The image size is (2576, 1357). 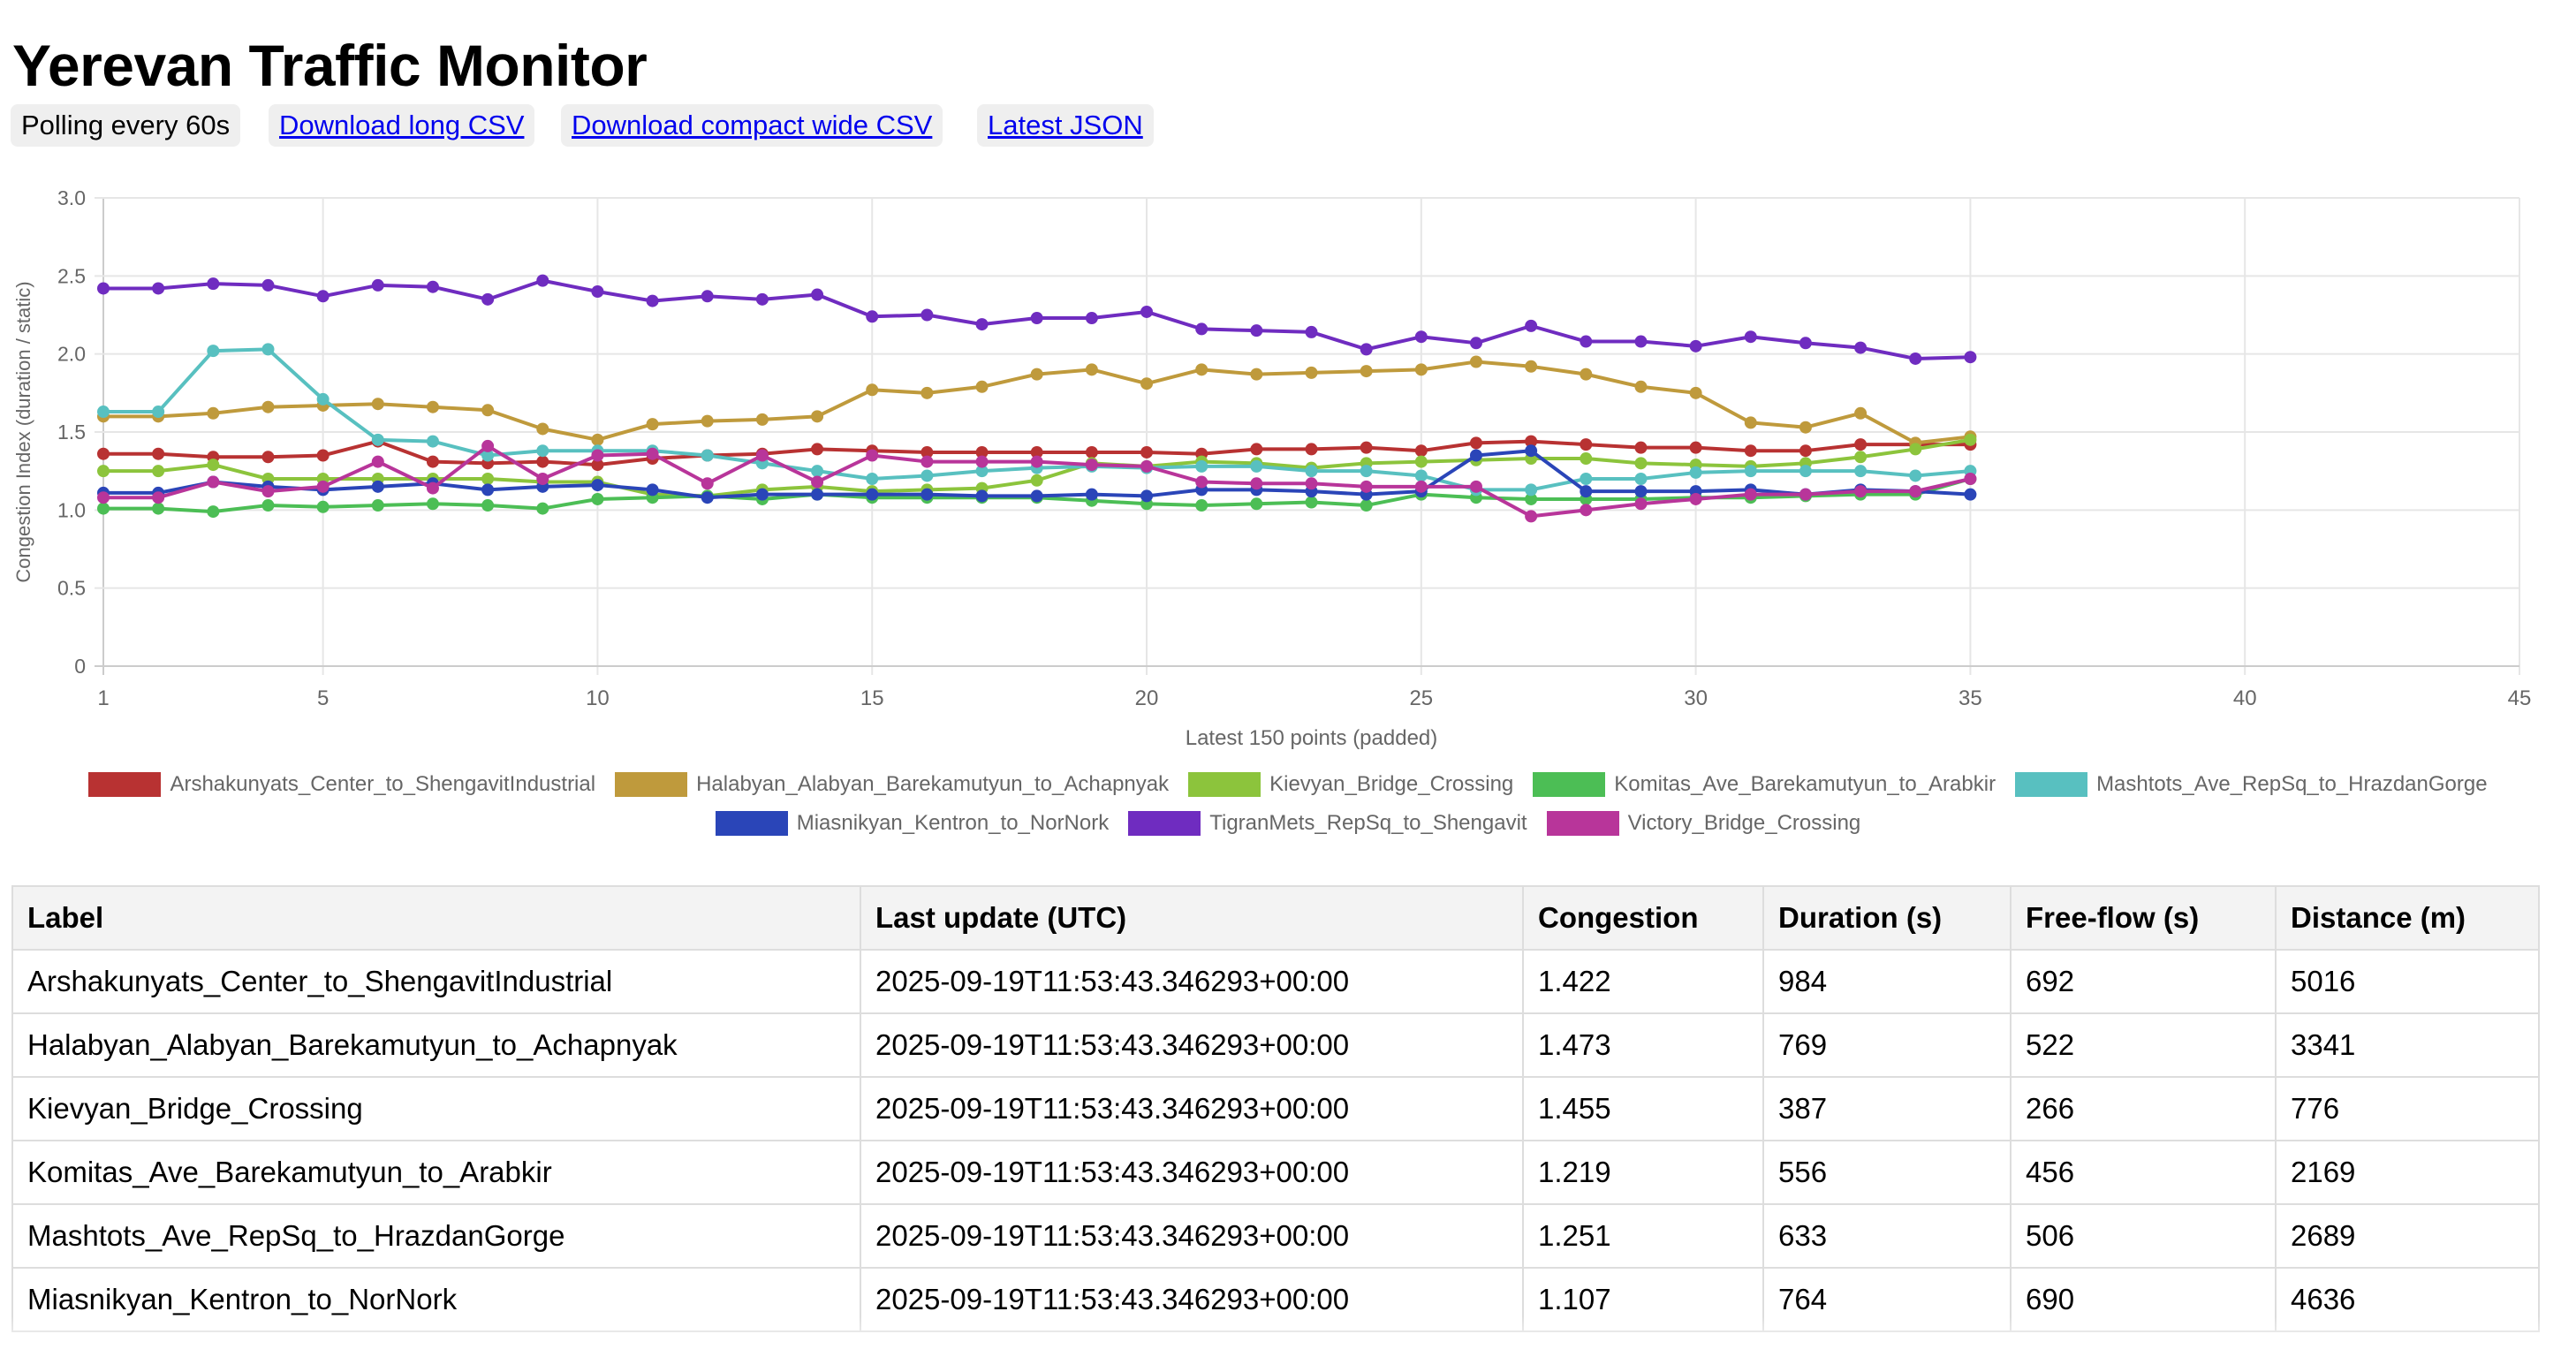 What do you see at coordinates (912, 823) in the screenshot?
I see `legend-item: Miasnikyan_Kentron_to_NorNork` at bounding box center [912, 823].